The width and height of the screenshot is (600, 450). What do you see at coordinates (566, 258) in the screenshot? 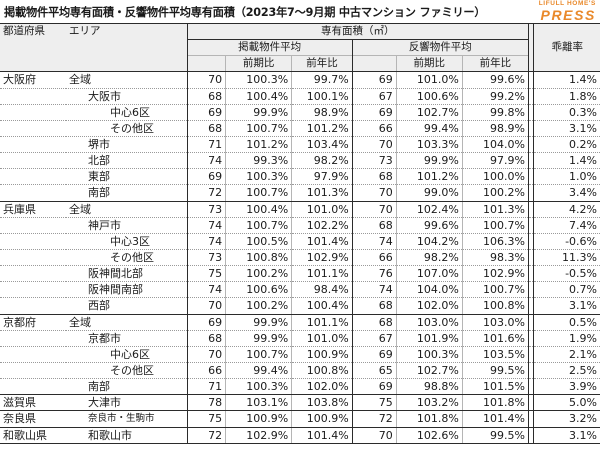
I see `cell-divergence: 11.3%` at bounding box center [566, 258].